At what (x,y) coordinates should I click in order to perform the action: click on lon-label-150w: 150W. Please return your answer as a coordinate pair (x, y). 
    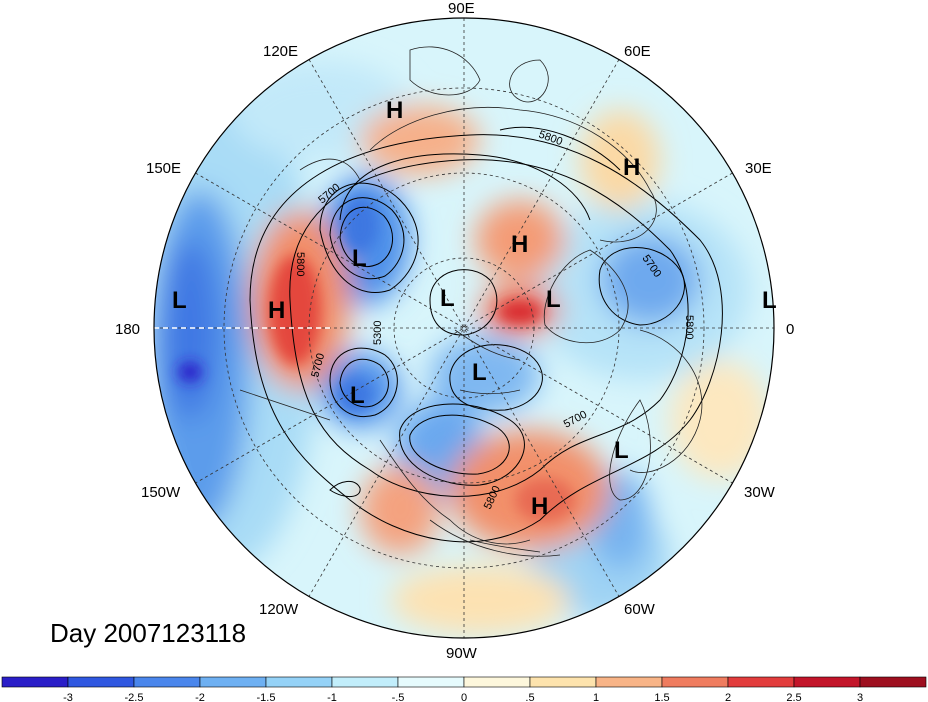
    Looking at the image, I should click on (161, 492).